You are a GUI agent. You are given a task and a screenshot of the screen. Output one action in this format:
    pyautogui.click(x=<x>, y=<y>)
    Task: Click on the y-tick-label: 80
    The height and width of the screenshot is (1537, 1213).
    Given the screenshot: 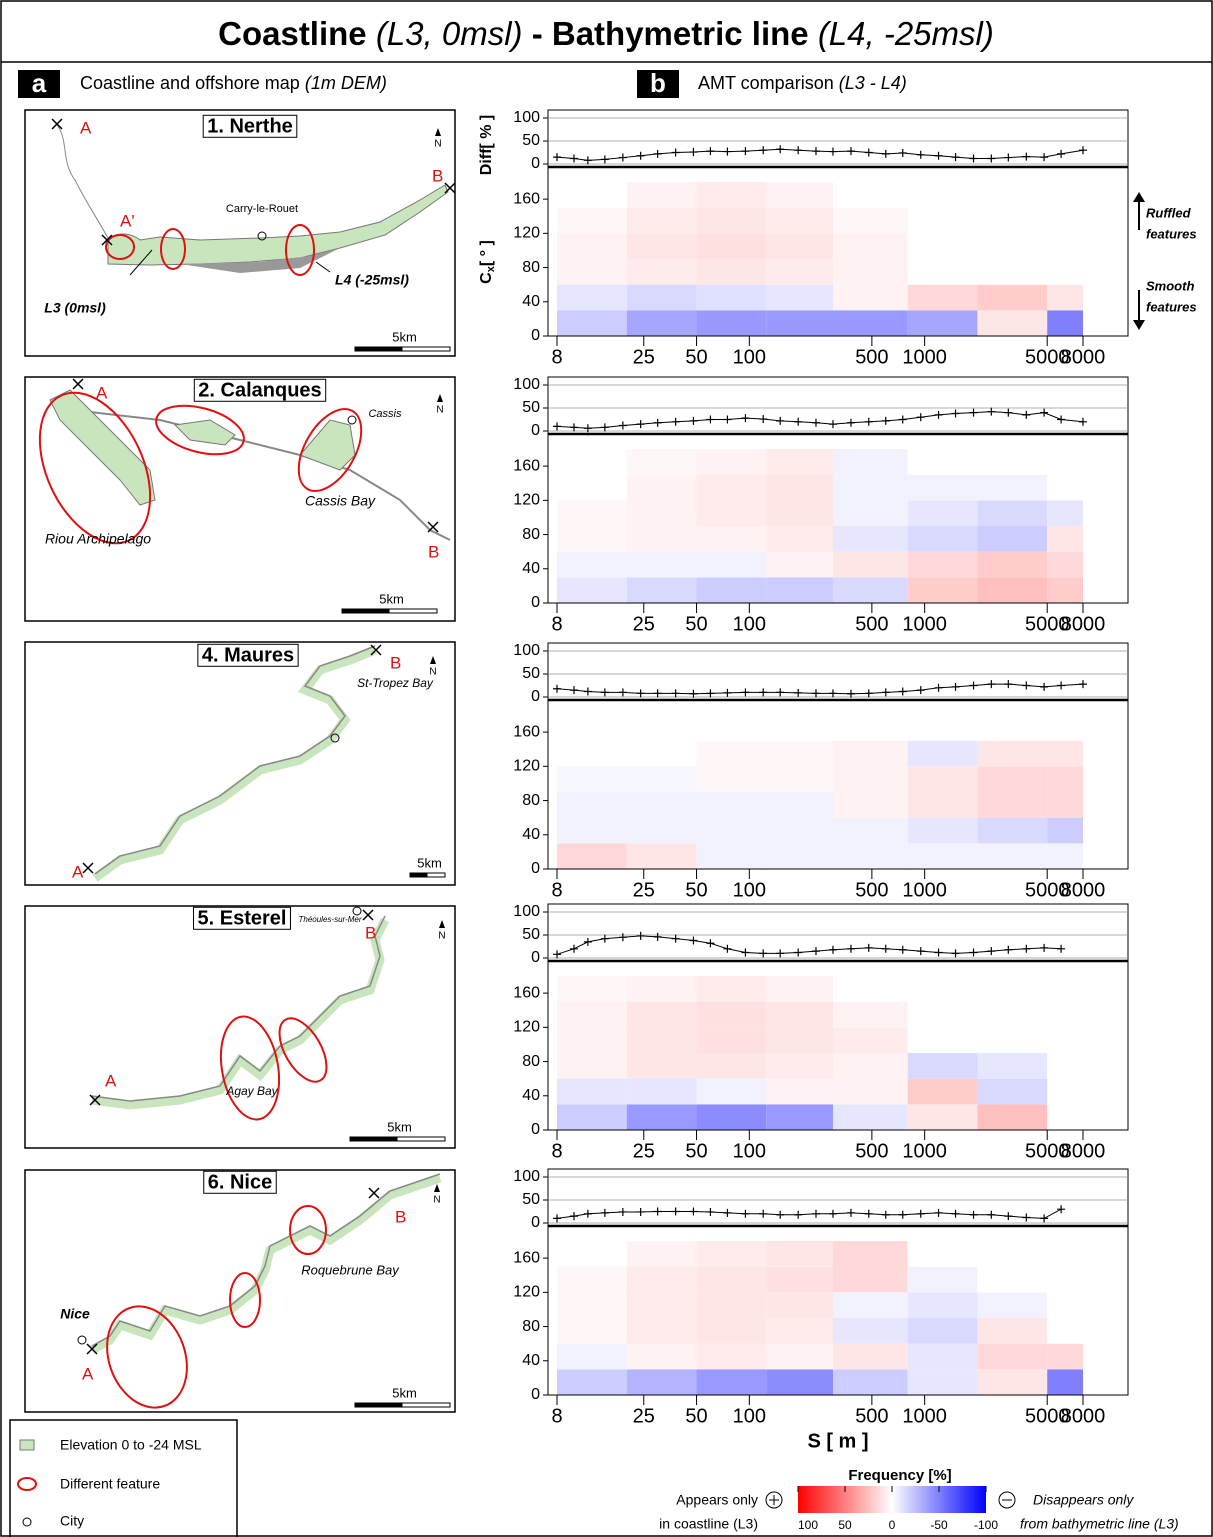 What is the action you would take?
    pyautogui.click(x=531, y=800)
    